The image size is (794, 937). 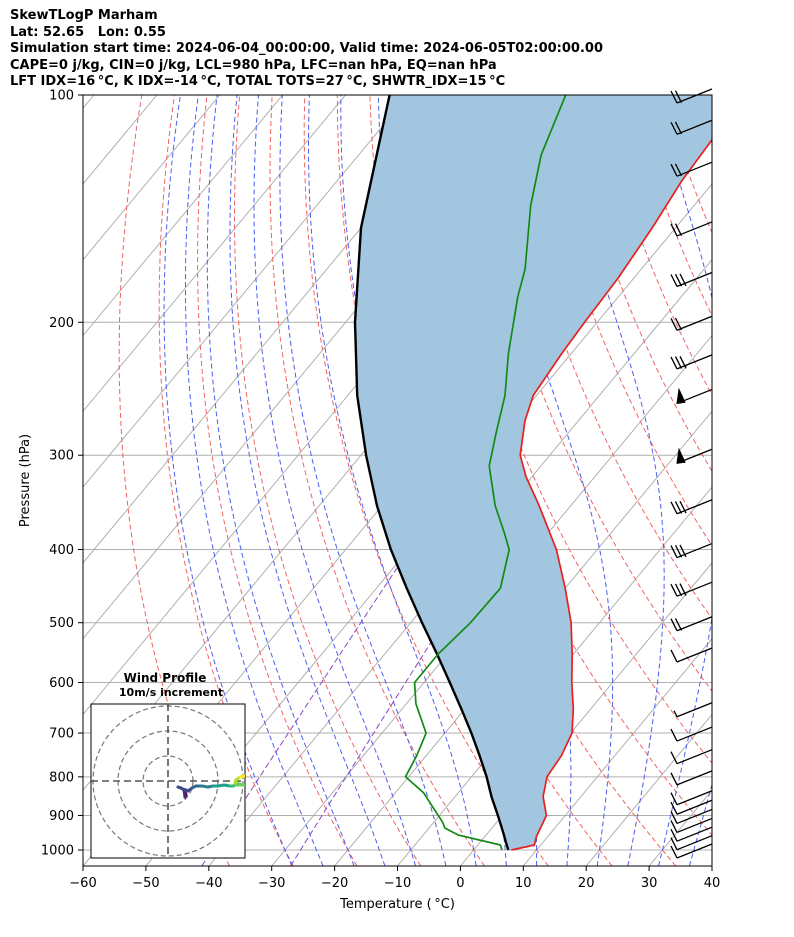 What do you see at coordinates (586, 883) in the screenshot?
I see `x-tick-label: 20` at bounding box center [586, 883].